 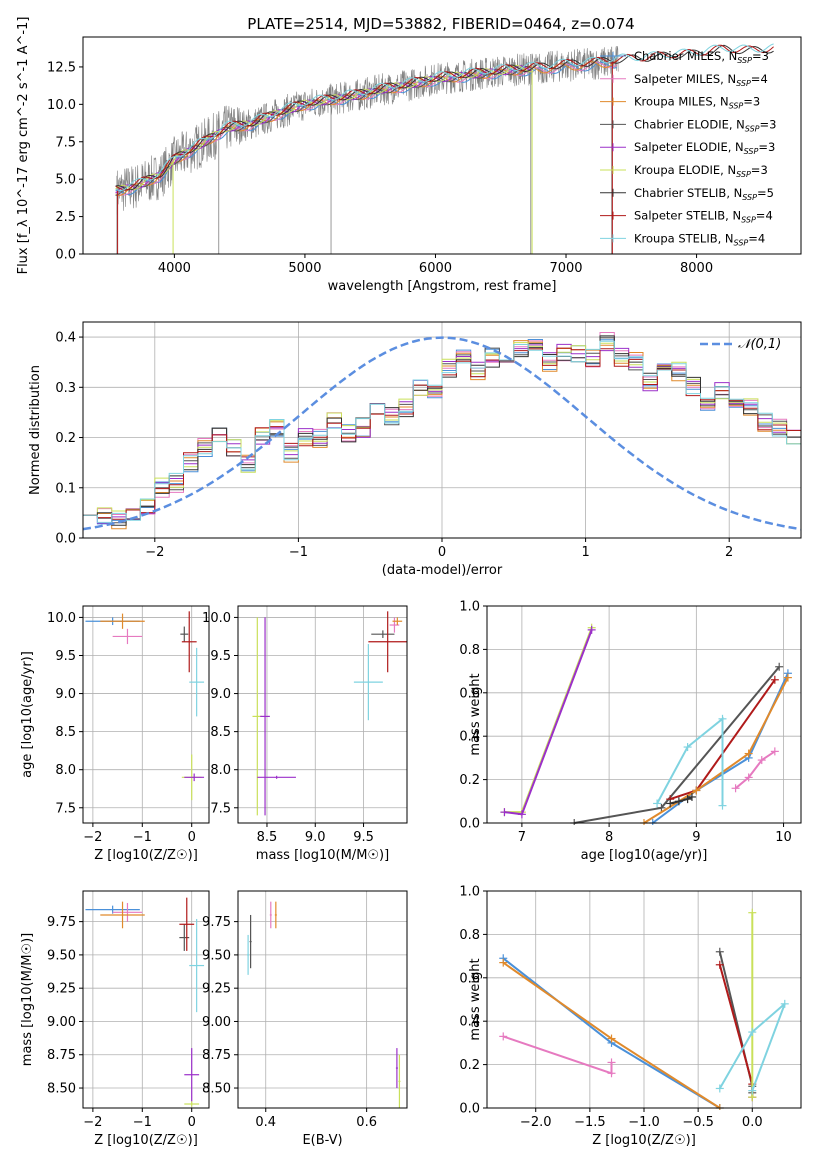 I want to click on y-tick-label: 9.0, so click(x=65, y=694).